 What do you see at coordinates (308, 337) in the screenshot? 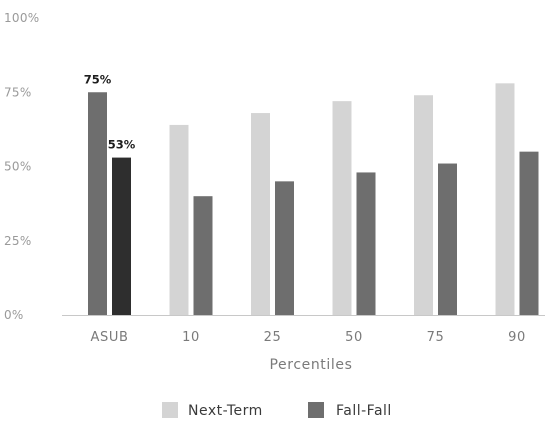
I see `x-axis-ticks: ASUB 10 25 50 75 90` at bounding box center [308, 337].